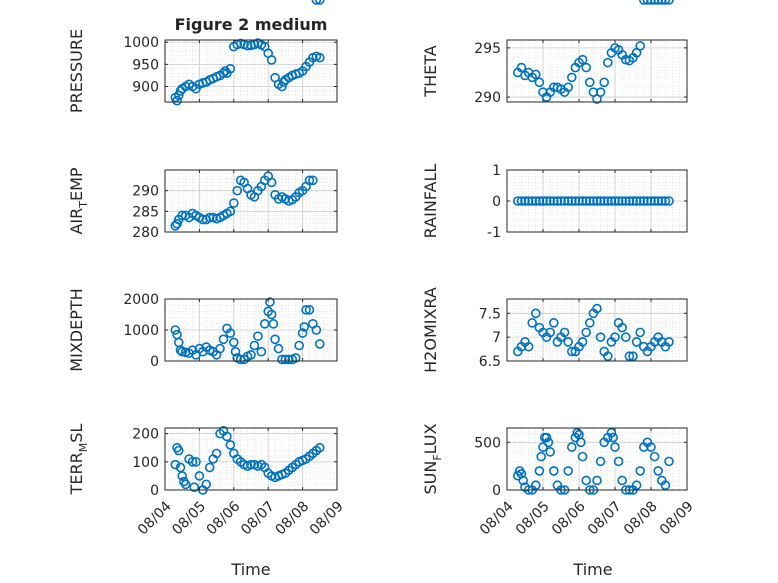 This screenshot has width=778, height=583. What do you see at coordinates (141, 300) in the screenshot?
I see `y-tick-label: 2000` at bounding box center [141, 300].